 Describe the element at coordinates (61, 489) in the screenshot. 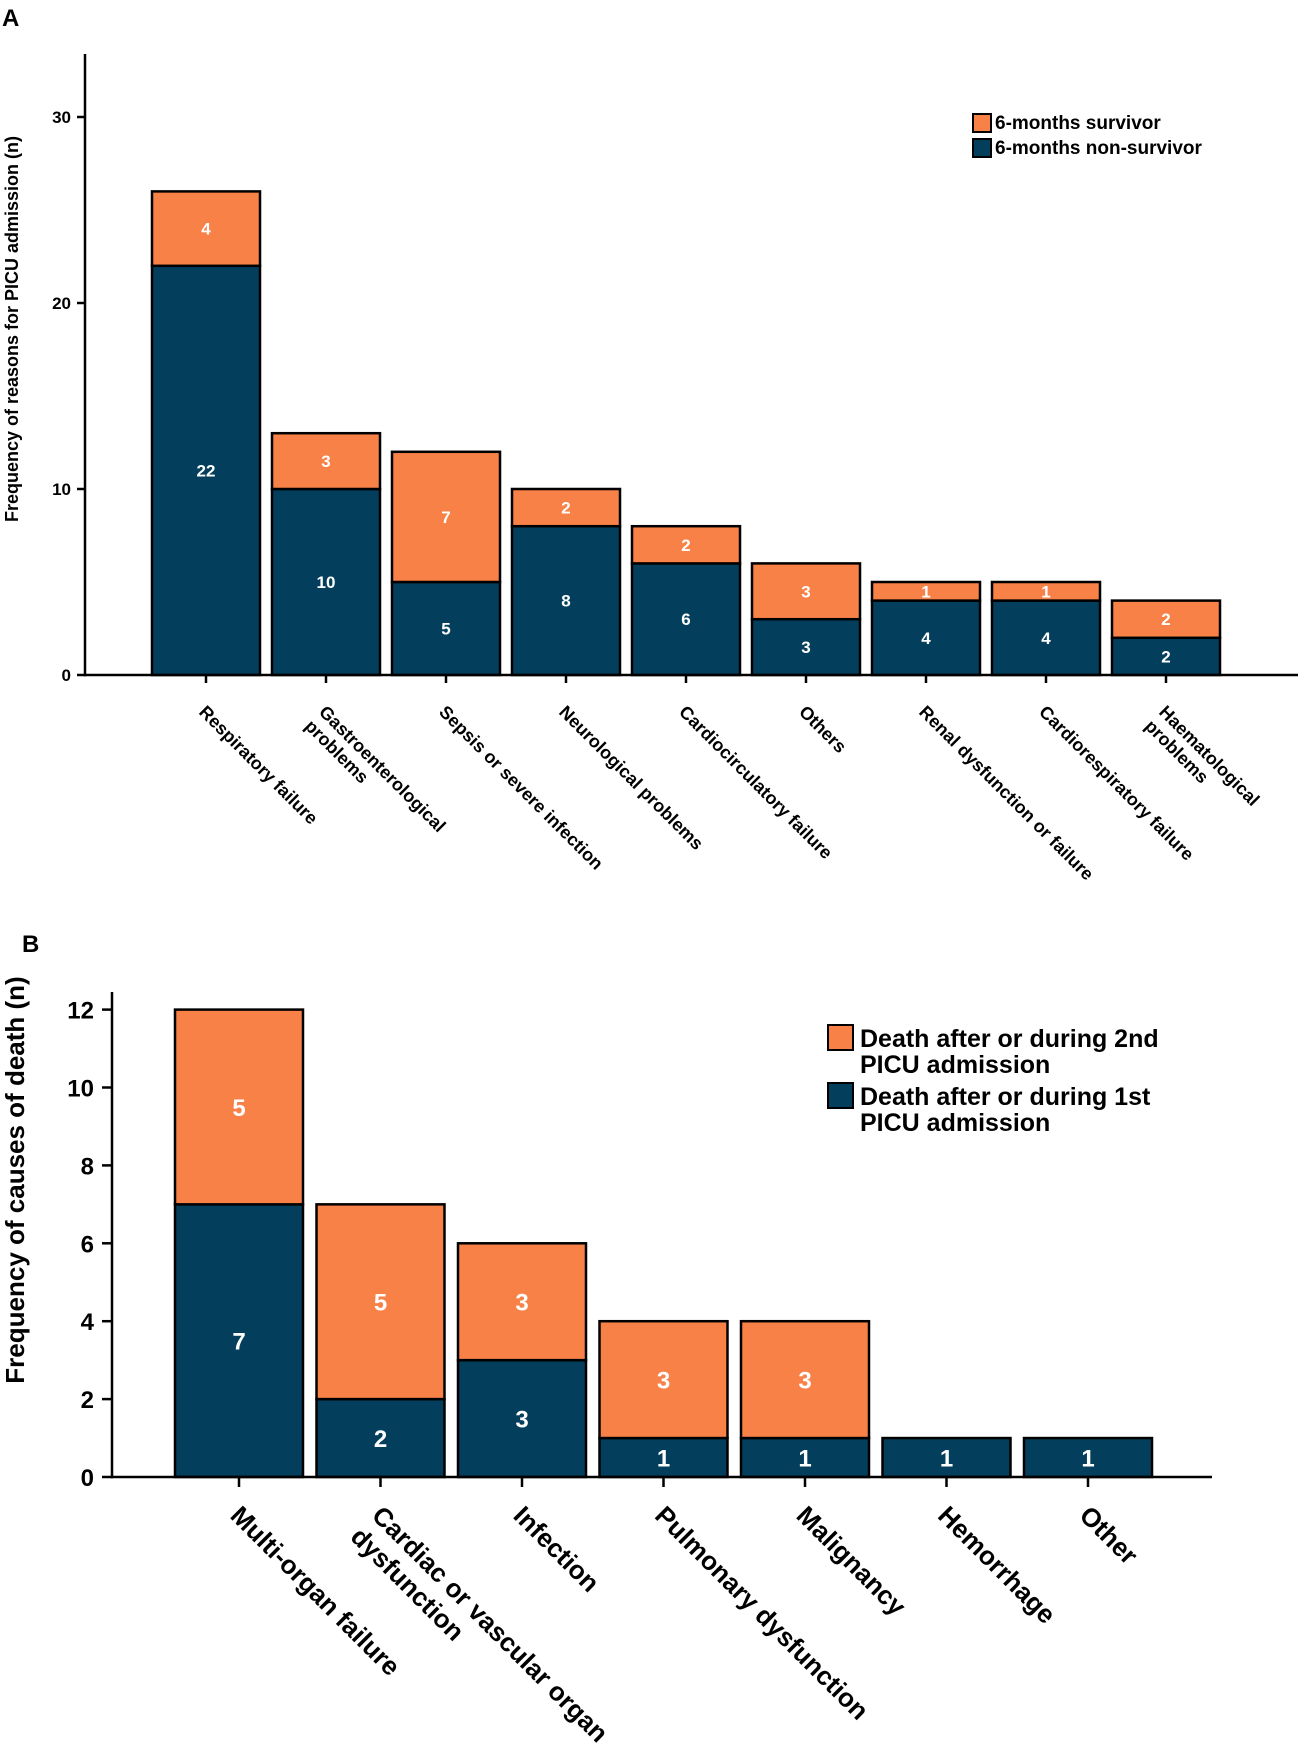

I see `panel-a-y-tick-label: 10` at that location.